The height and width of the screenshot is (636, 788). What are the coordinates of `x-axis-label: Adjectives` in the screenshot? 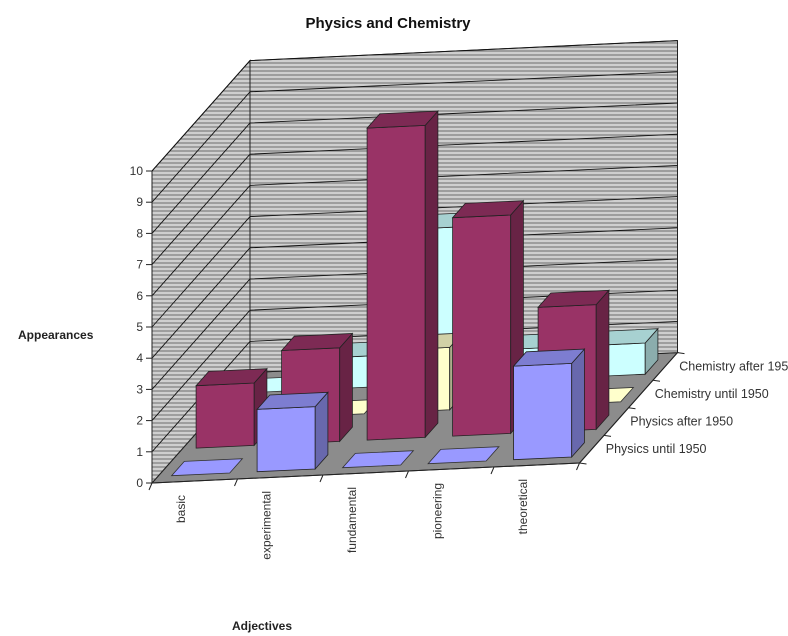 It's located at (262, 626).